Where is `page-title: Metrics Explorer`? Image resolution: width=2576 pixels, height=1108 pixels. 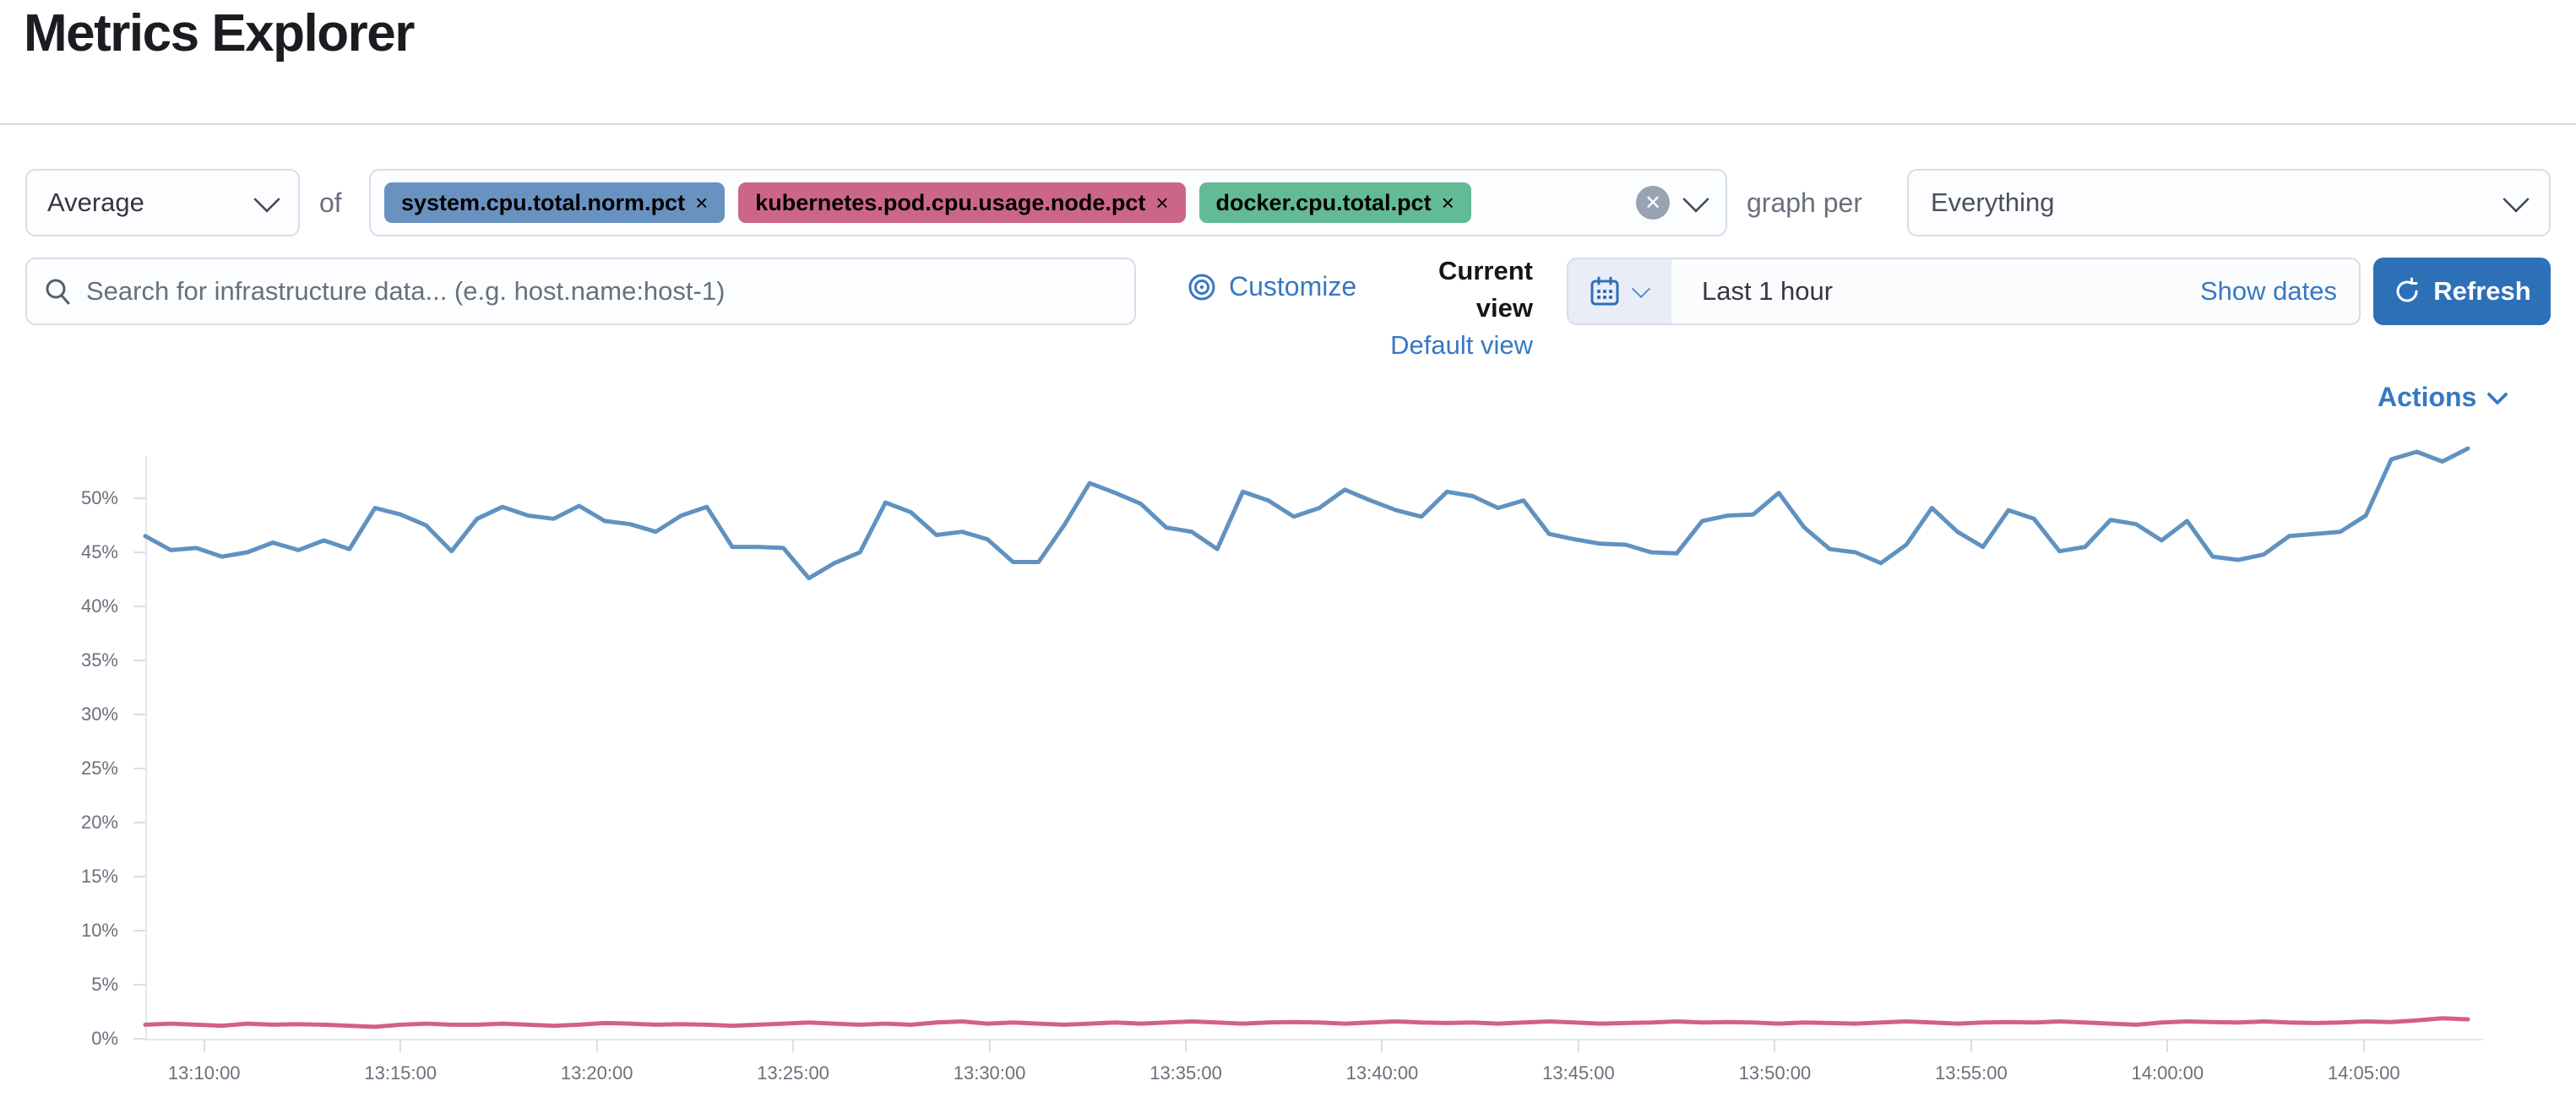
page-title: Metrics Explorer is located at coordinates (219, 33).